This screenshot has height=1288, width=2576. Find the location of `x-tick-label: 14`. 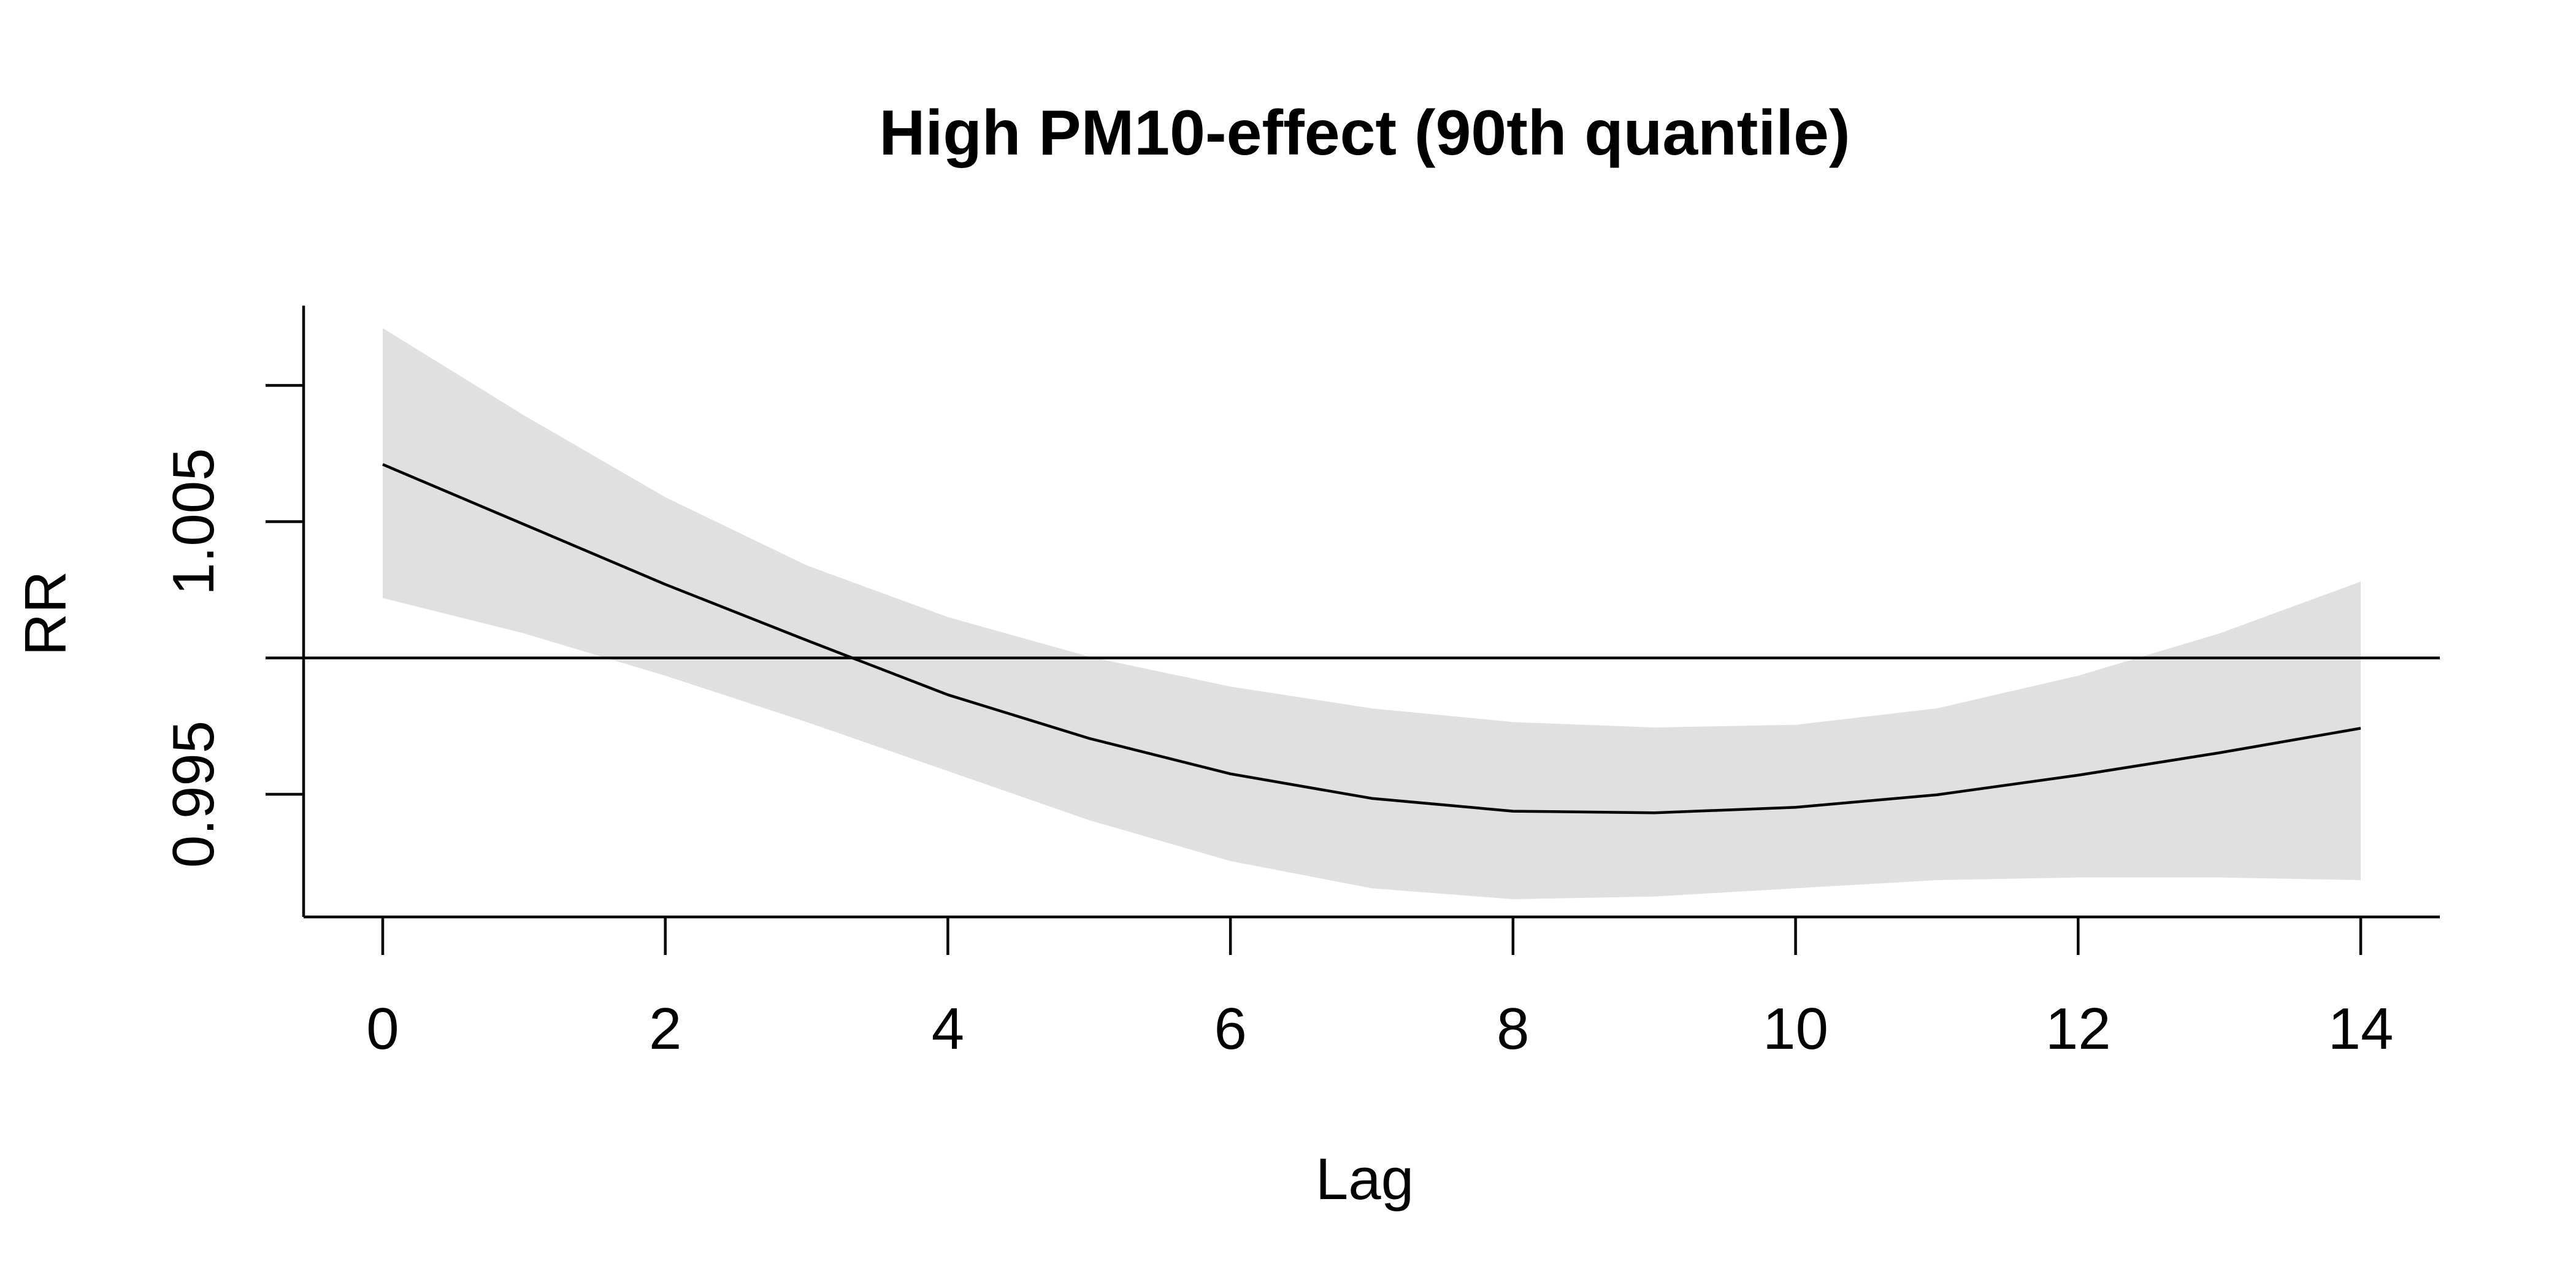

x-tick-label: 14 is located at coordinates (2361, 1029).